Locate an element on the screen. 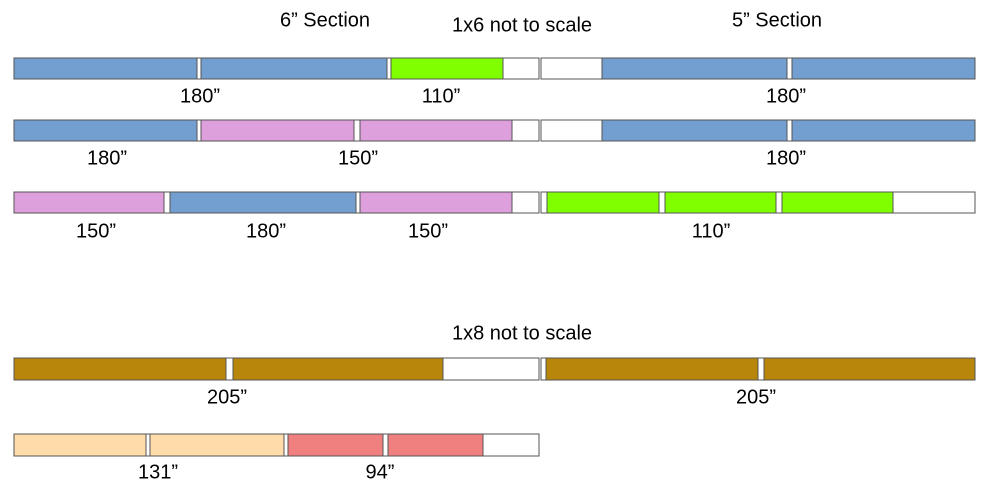  heading: 6” Section is located at coordinates (325, 20).